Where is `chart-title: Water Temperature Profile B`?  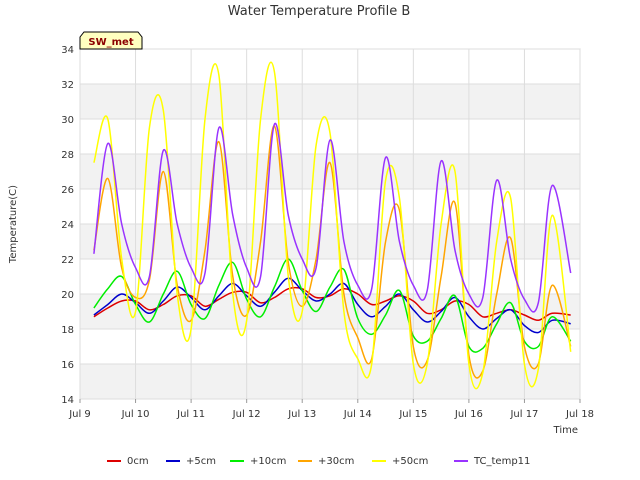 chart-title: Water Temperature Profile B is located at coordinates (319, 11).